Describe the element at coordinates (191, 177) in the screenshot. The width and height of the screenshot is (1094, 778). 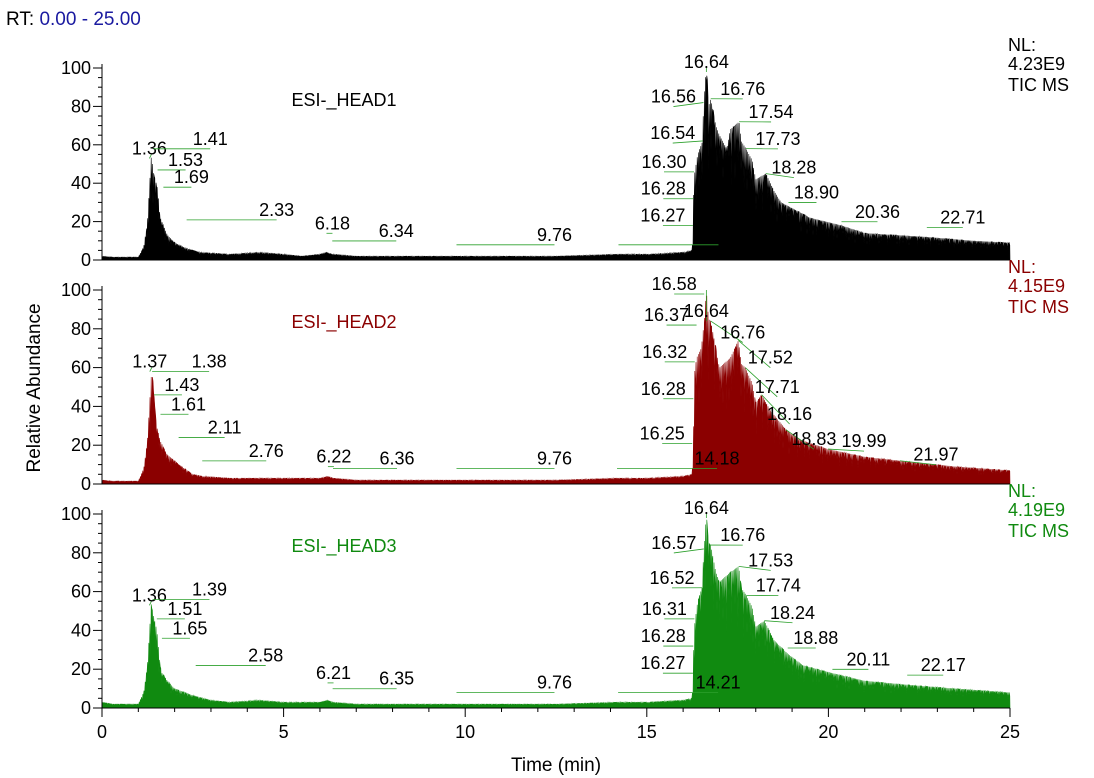
I see `peak-label: 1.69` at that location.